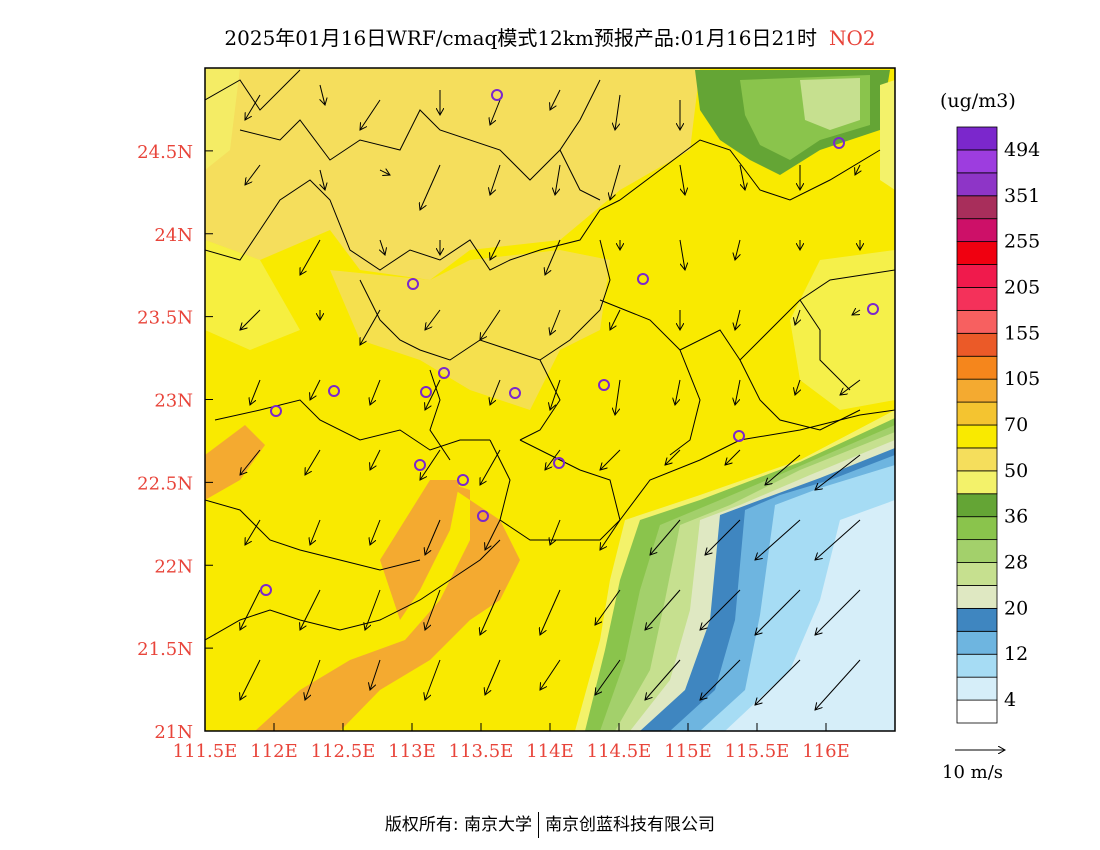  I want to click on lat-label: 22.5N, so click(165, 483).